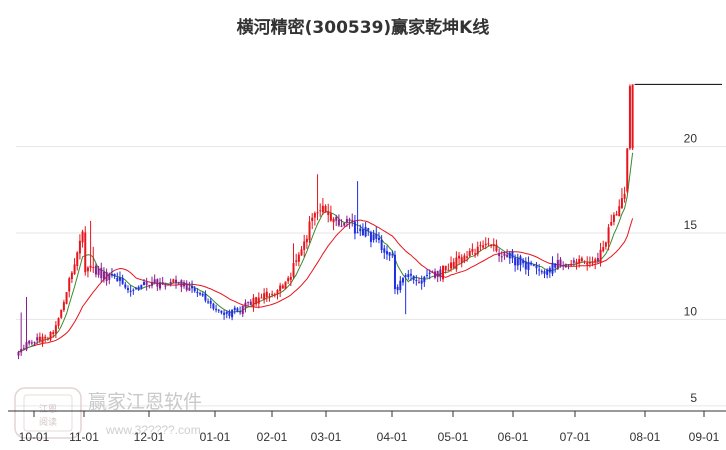  What do you see at coordinates (645, 437) in the screenshot?
I see `x-tick-label-08-01: 08-01` at bounding box center [645, 437].